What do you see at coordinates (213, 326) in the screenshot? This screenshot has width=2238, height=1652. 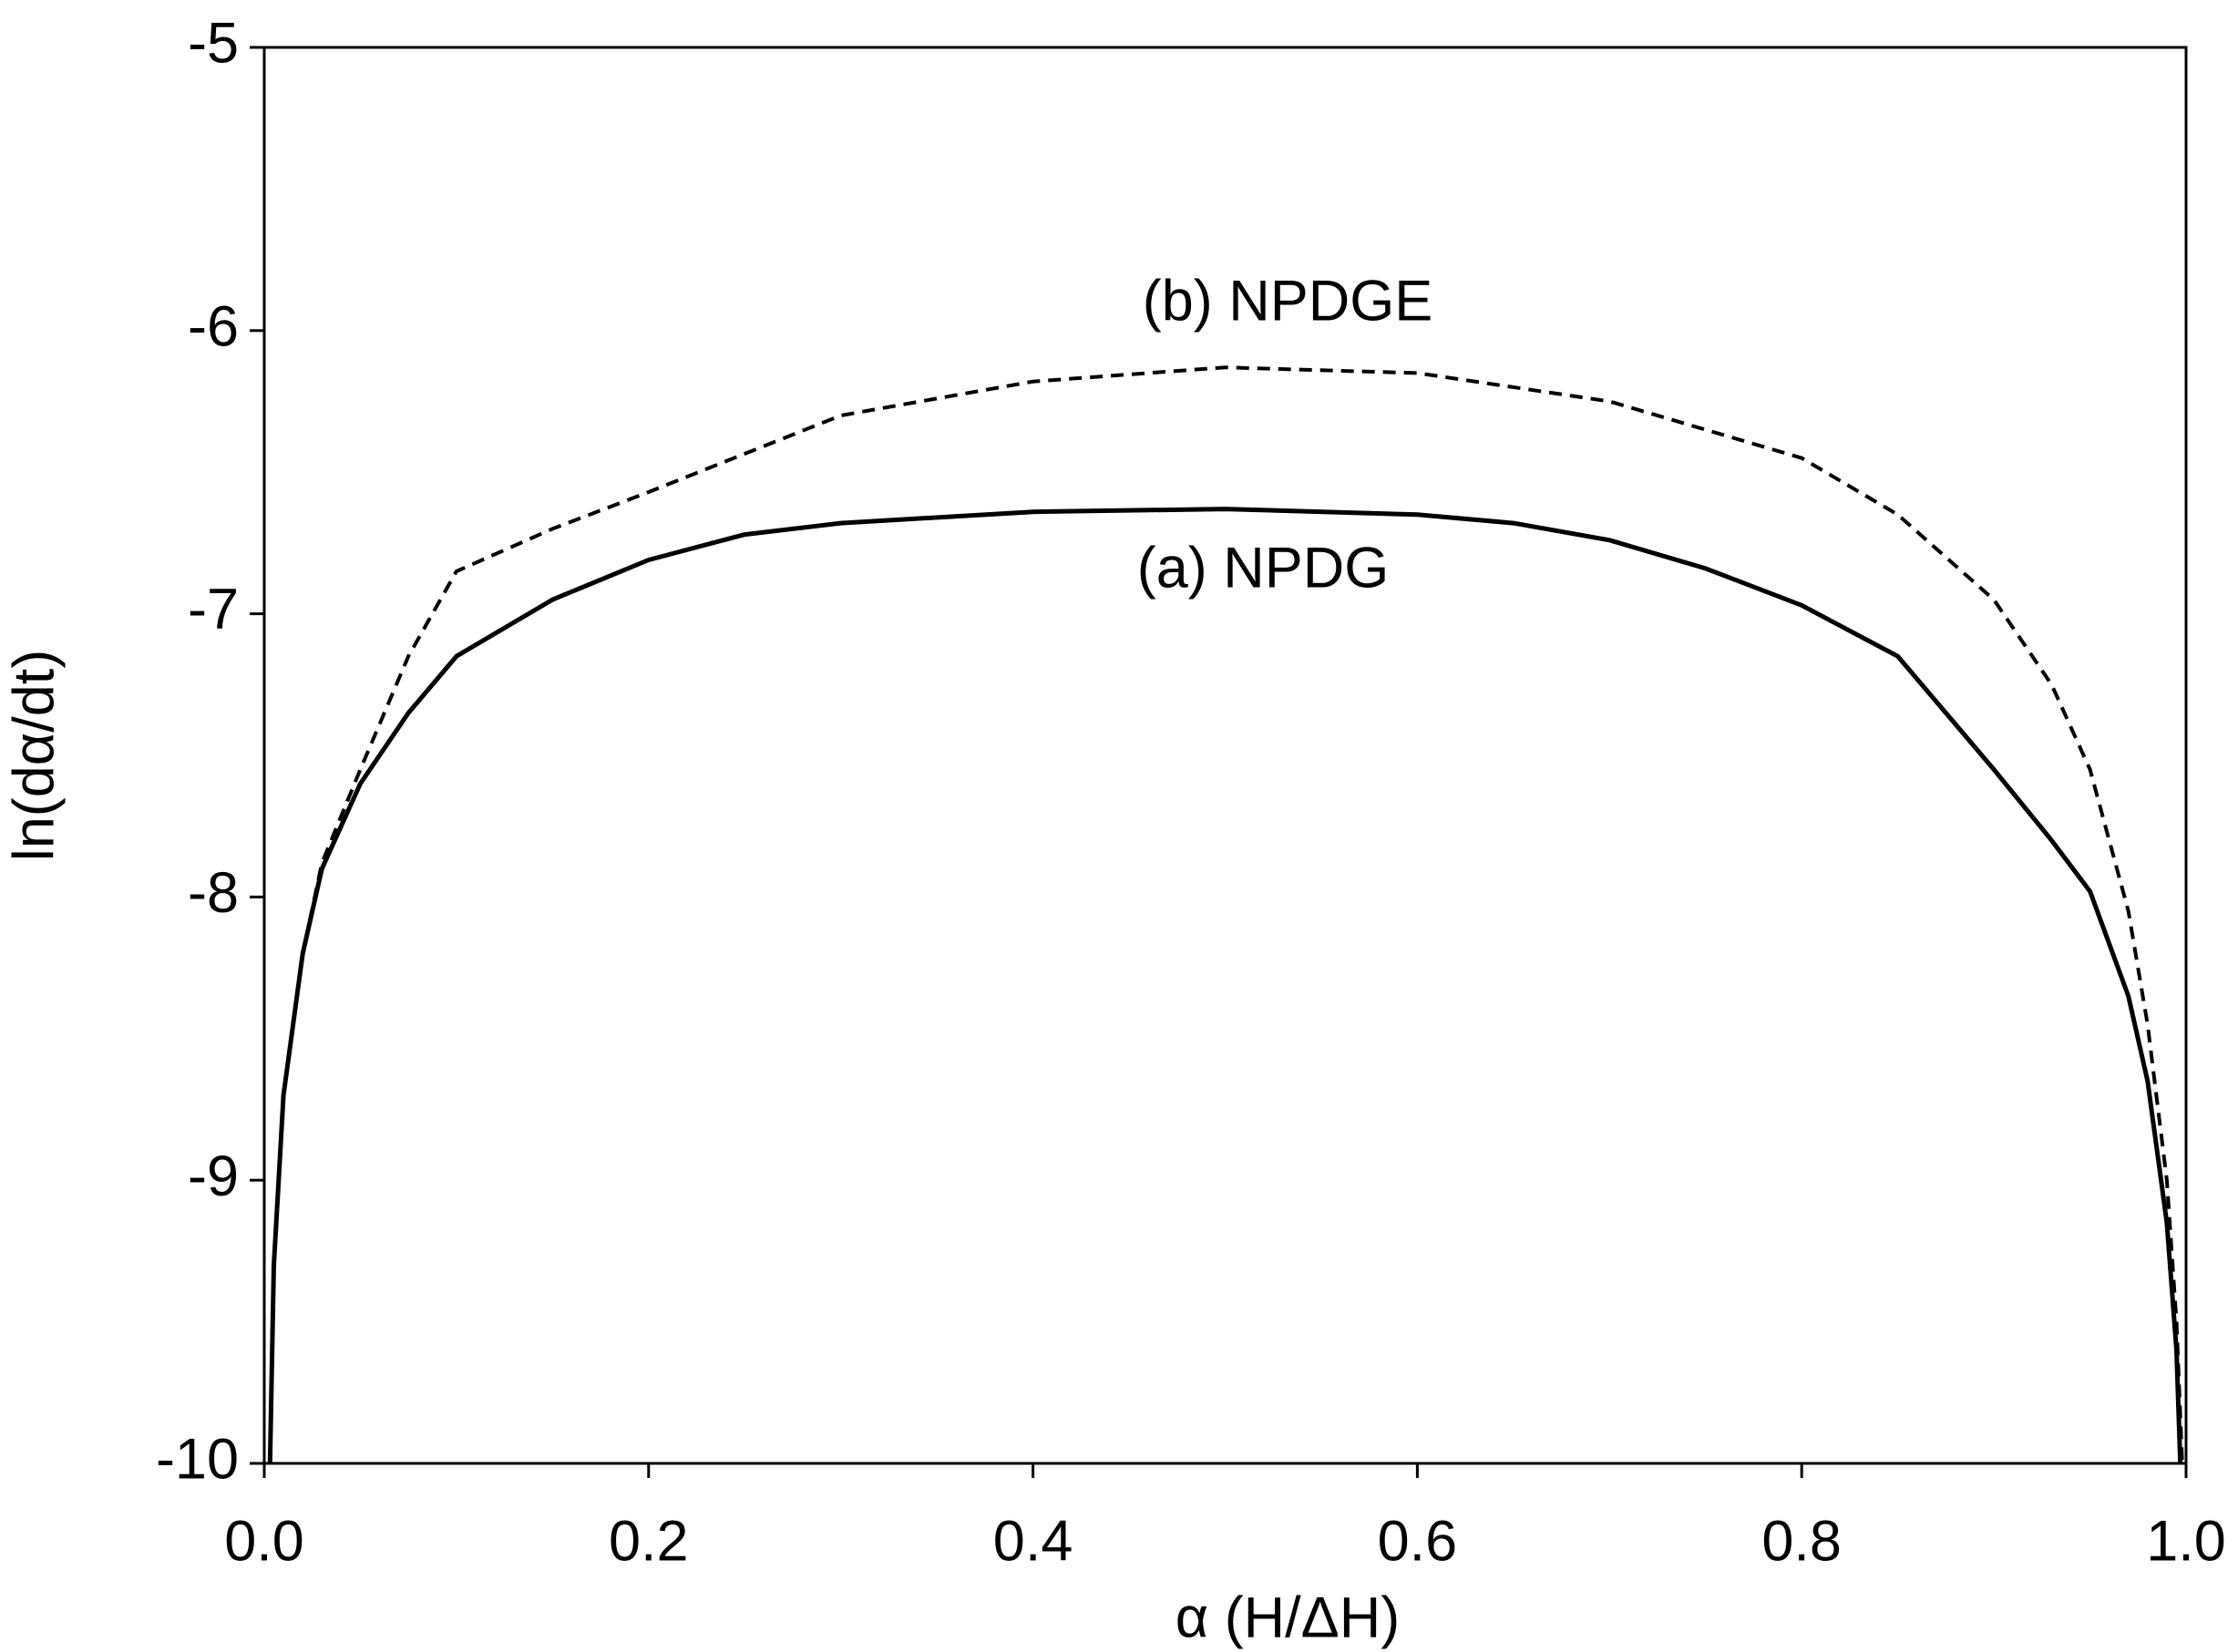 I see `y-tick-label: -6` at bounding box center [213, 326].